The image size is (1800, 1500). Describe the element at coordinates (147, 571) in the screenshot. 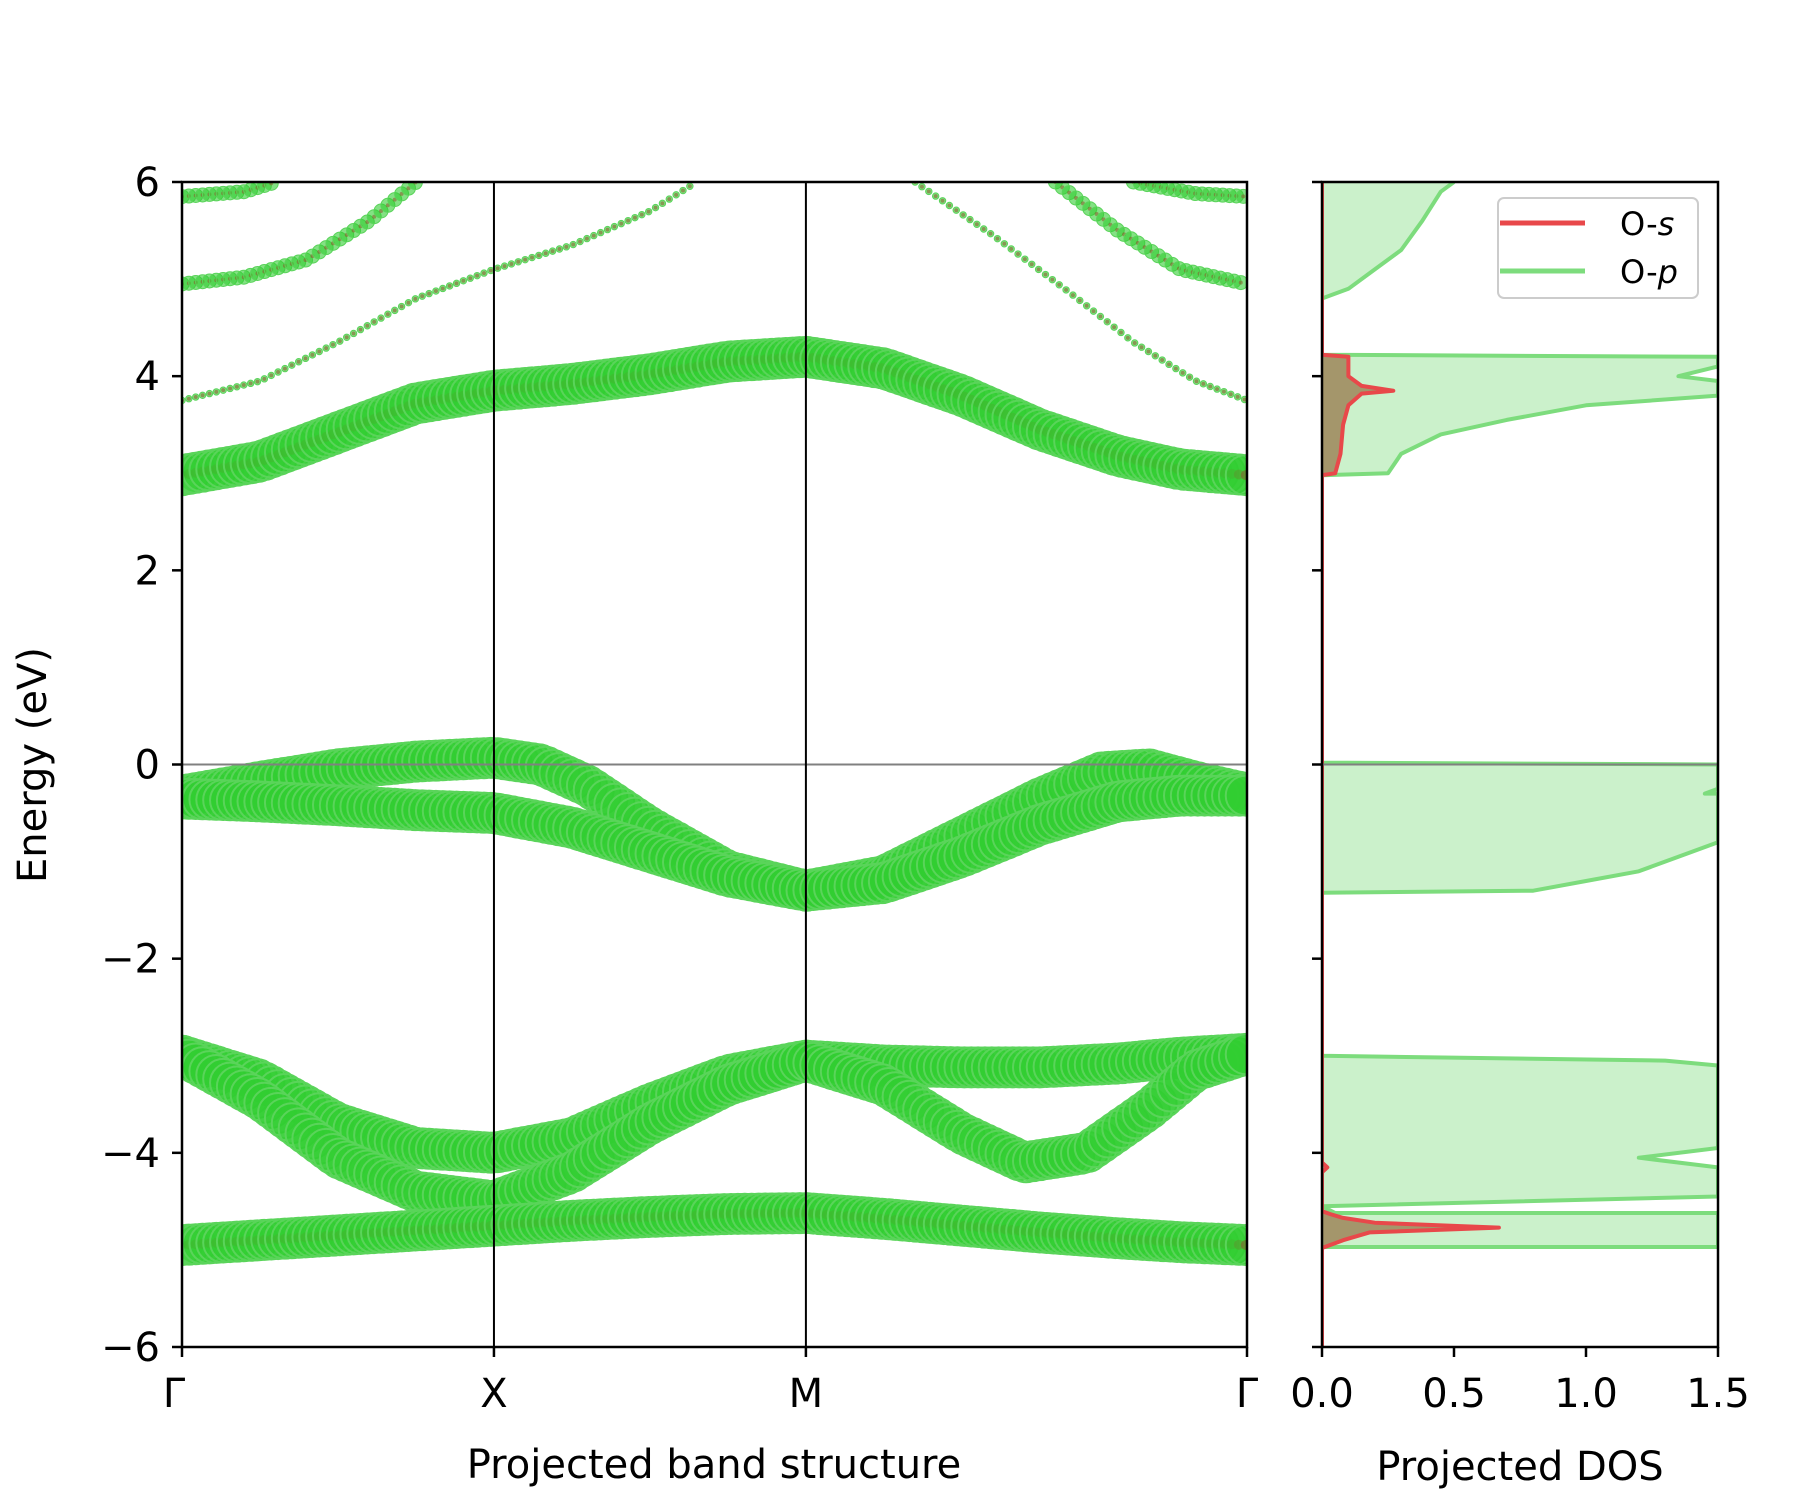

I see `band-y-tick-label: 2` at that location.